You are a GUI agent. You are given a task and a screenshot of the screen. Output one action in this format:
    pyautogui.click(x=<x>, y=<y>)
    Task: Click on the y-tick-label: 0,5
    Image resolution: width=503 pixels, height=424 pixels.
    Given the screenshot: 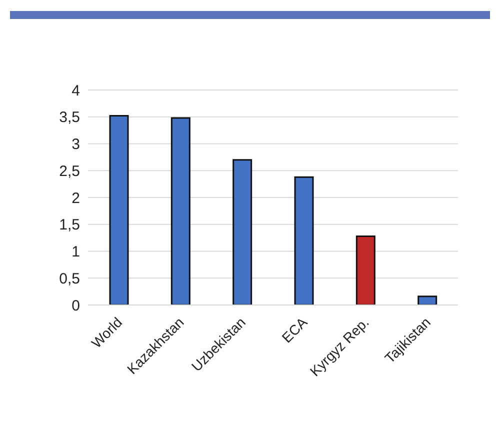 What is the action you would take?
    pyautogui.click(x=69, y=279)
    